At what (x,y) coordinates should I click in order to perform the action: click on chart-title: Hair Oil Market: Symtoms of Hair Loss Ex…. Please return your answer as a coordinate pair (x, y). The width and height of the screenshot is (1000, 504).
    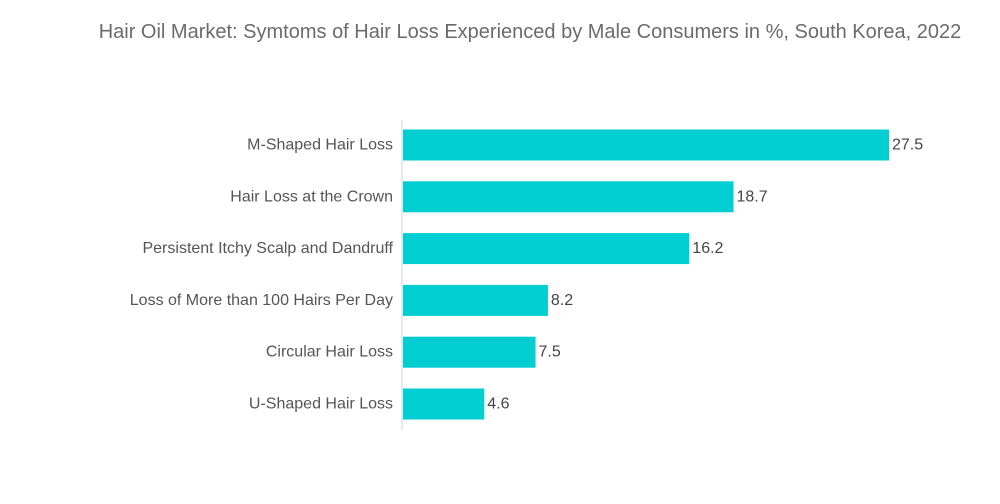
    Looking at the image, I should click on (530, 32).